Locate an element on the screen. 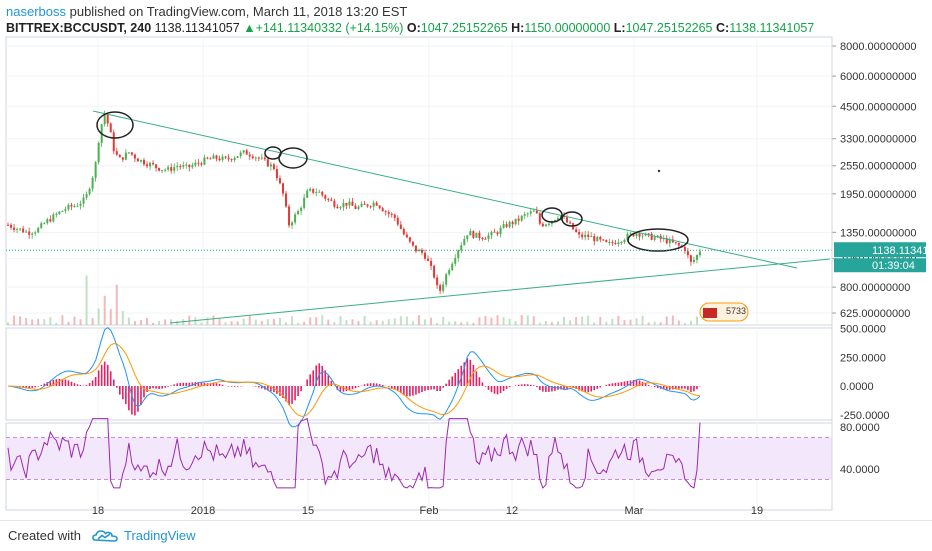 Image resolution: width=932 pixels, height=551 pixels. price-tick-label: 4500.00000000 is located at coordinates (878, 107).